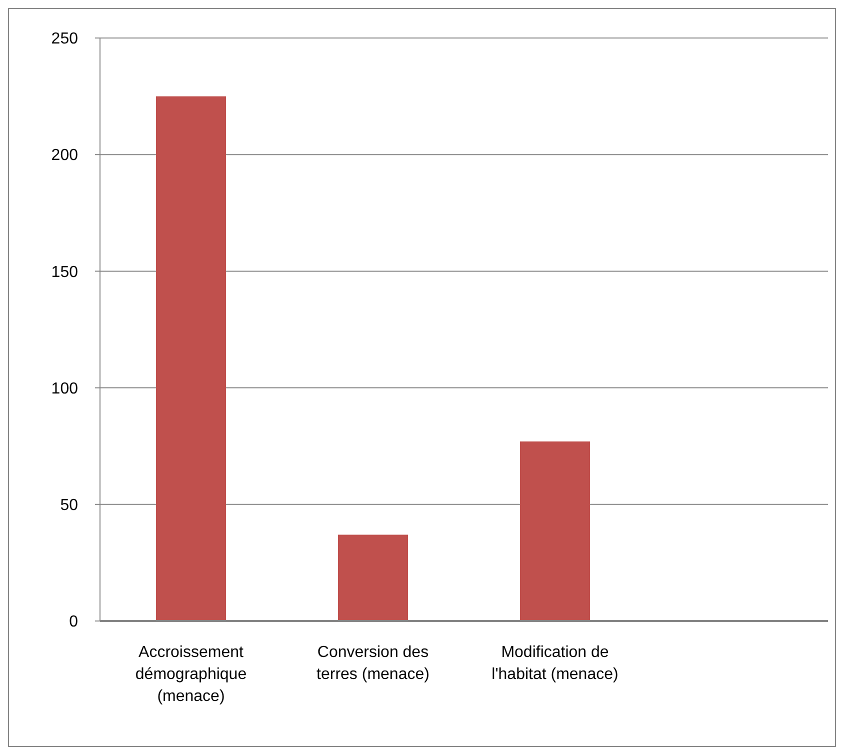 The height and width of the screenshot is (755, 844). Describe the element at coordinates (64, 39) in the screenshot. I see `y-tick-label: 250` at that location.